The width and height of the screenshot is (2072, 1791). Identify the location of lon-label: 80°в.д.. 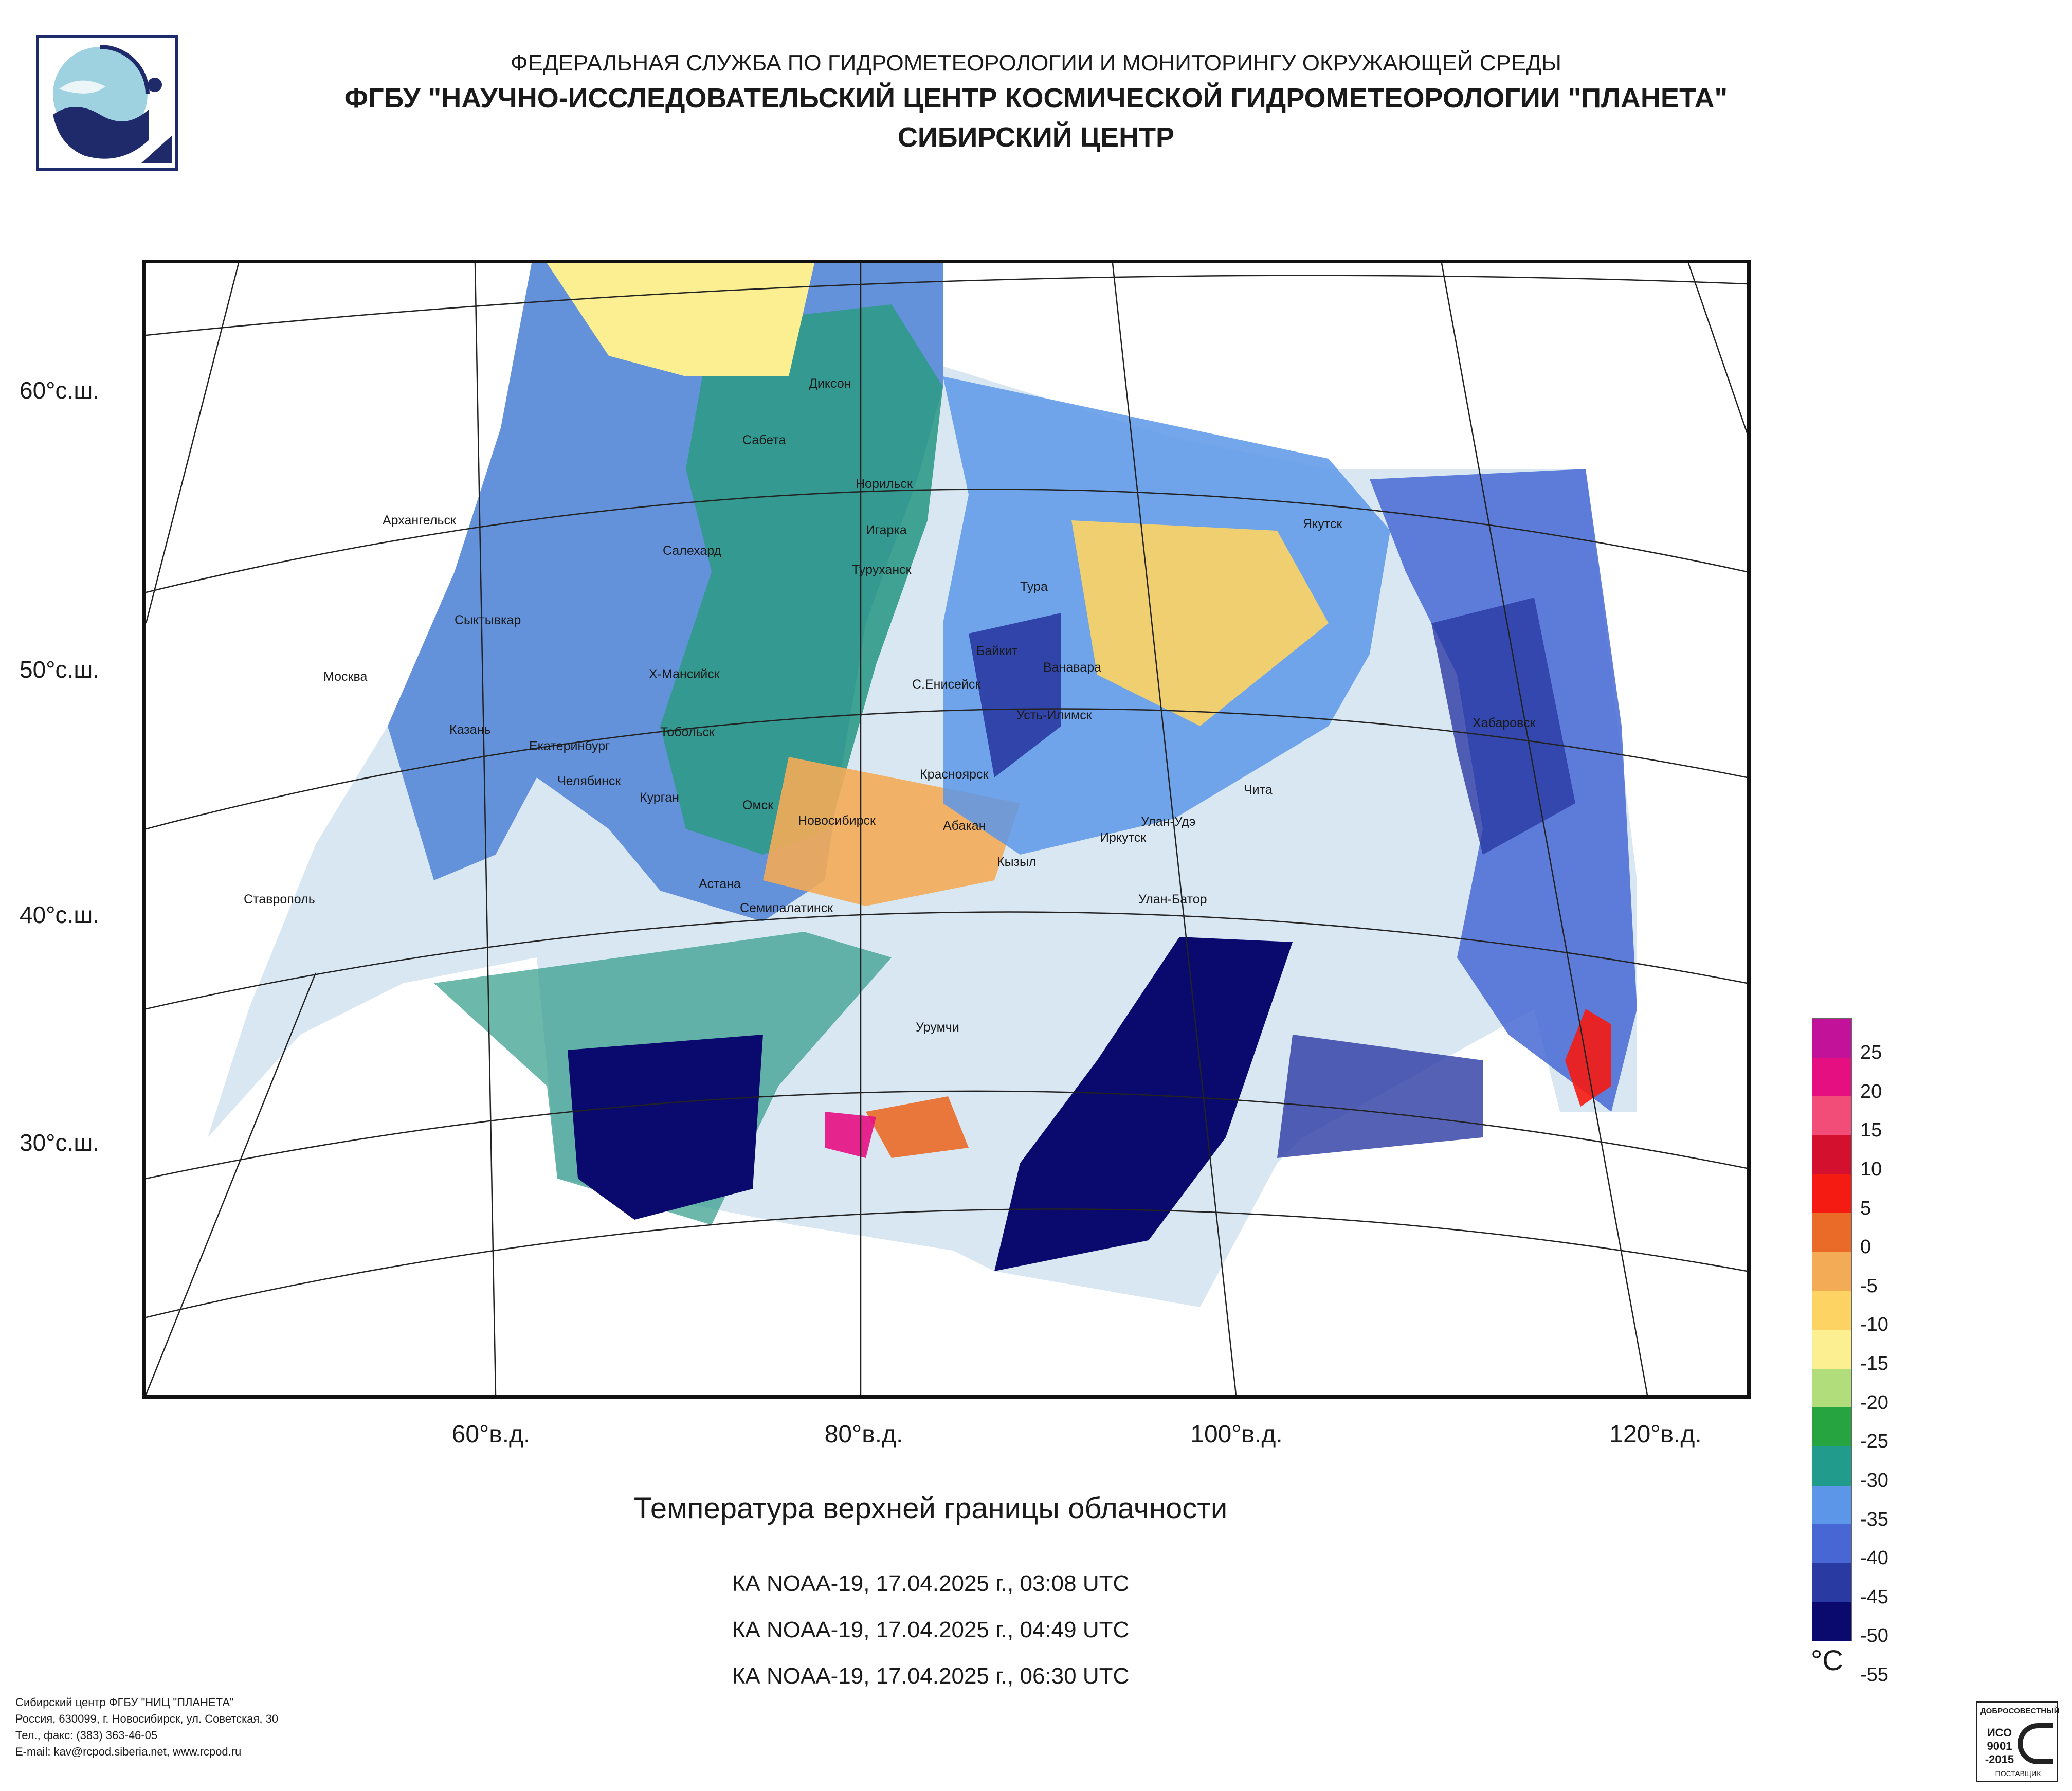
(863, 1434).